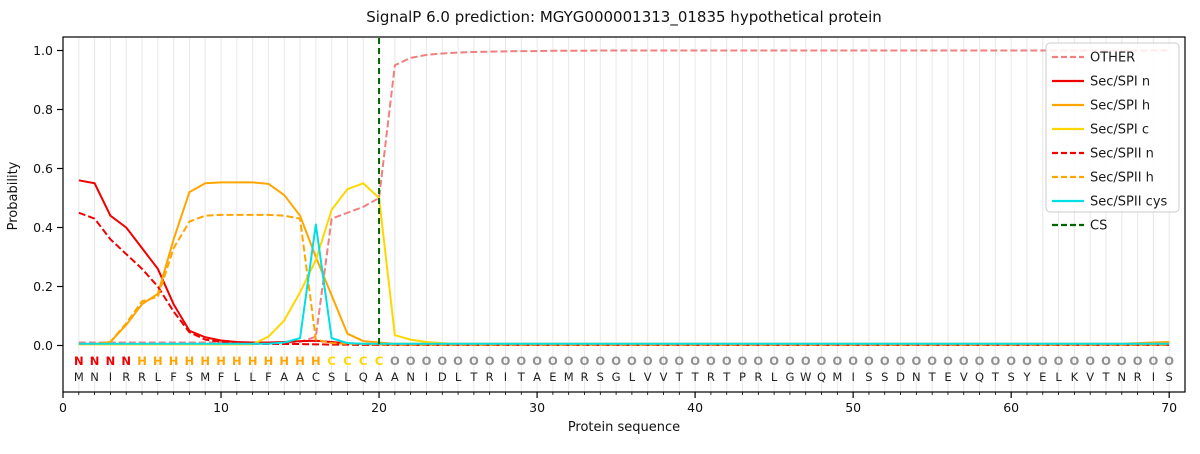 Image resolution: width=1200 pixels, height=454 pixels. I want to click on residue-letter: Y, so click(1026, 377).